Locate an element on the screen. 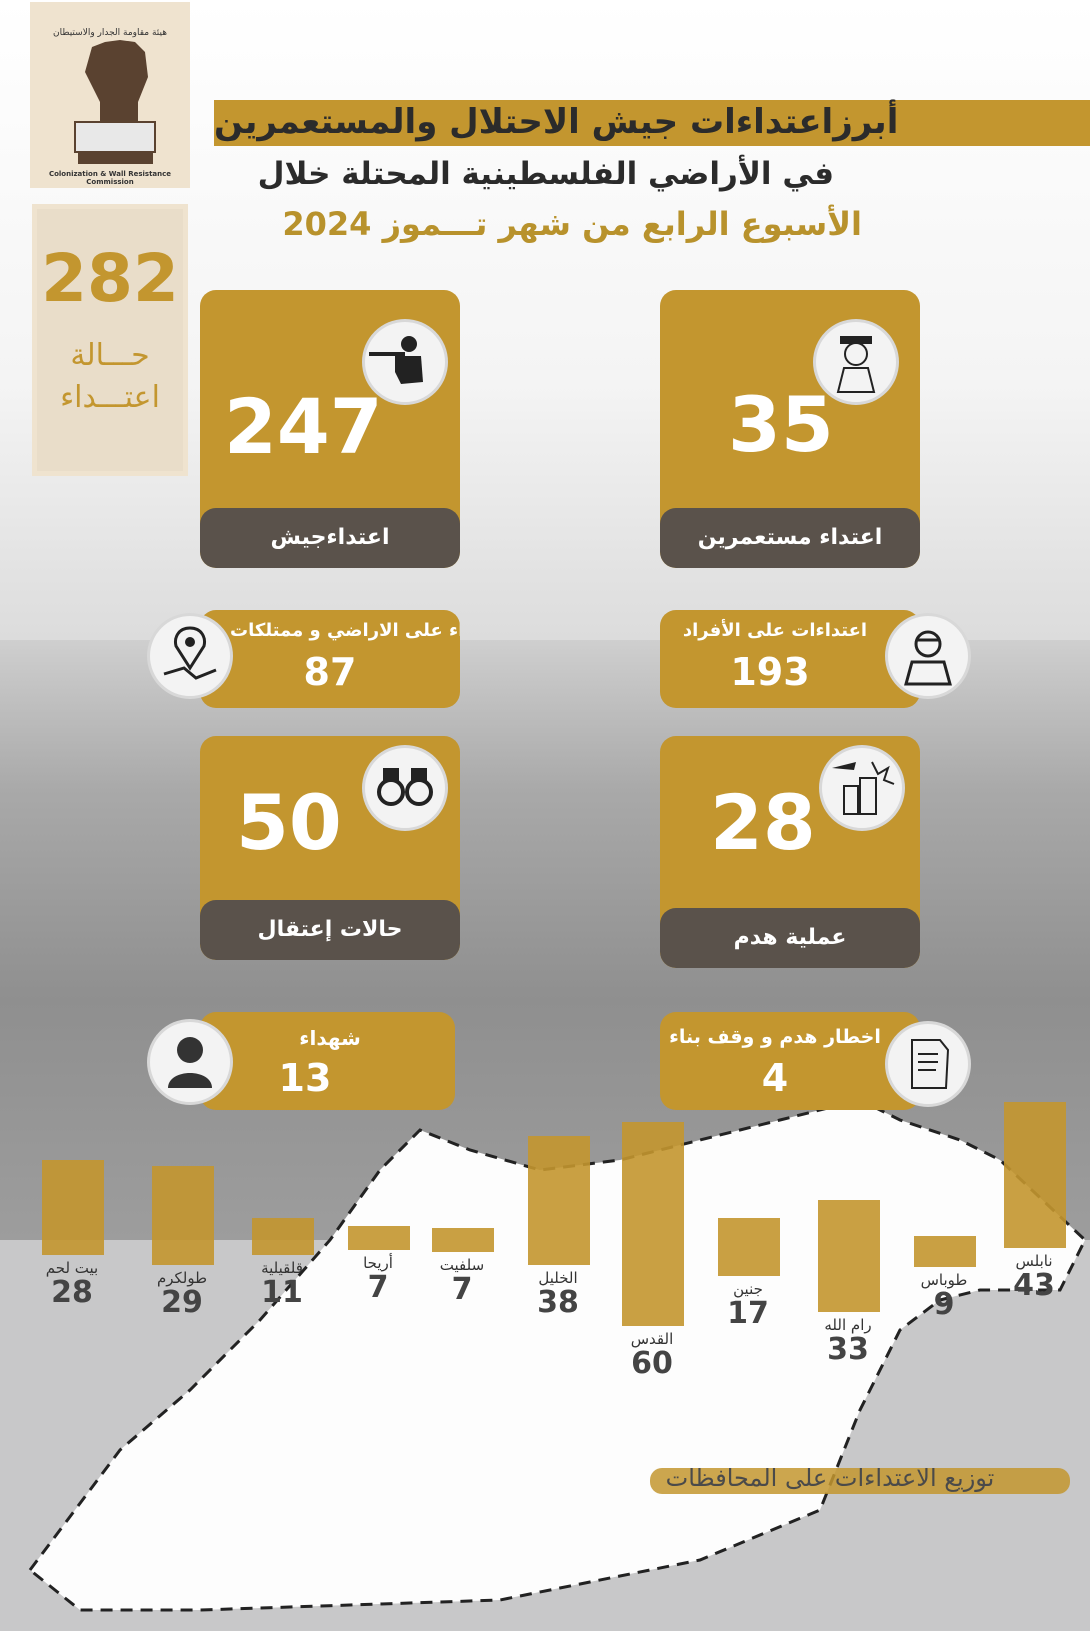 This screenshot has height=1631, width=1090. total-box is located at coordinates (110, 340).